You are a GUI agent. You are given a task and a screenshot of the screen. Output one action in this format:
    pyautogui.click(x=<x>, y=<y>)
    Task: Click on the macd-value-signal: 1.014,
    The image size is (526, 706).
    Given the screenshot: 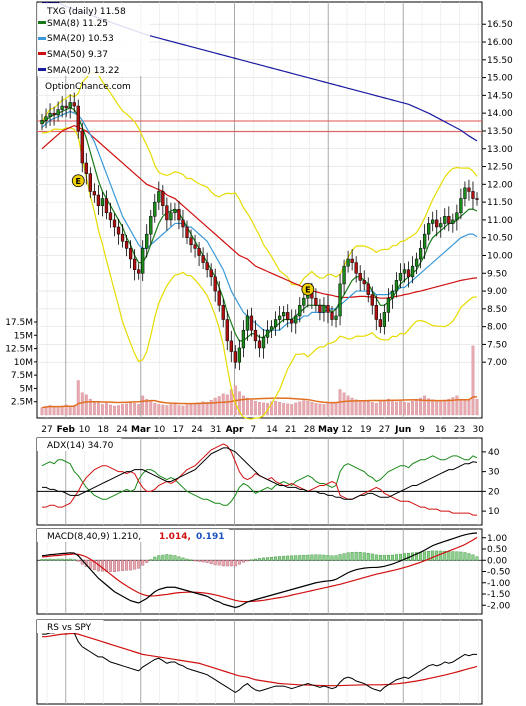 What is the action you would take?
    pyautogui.click(x=175, y=537)
    